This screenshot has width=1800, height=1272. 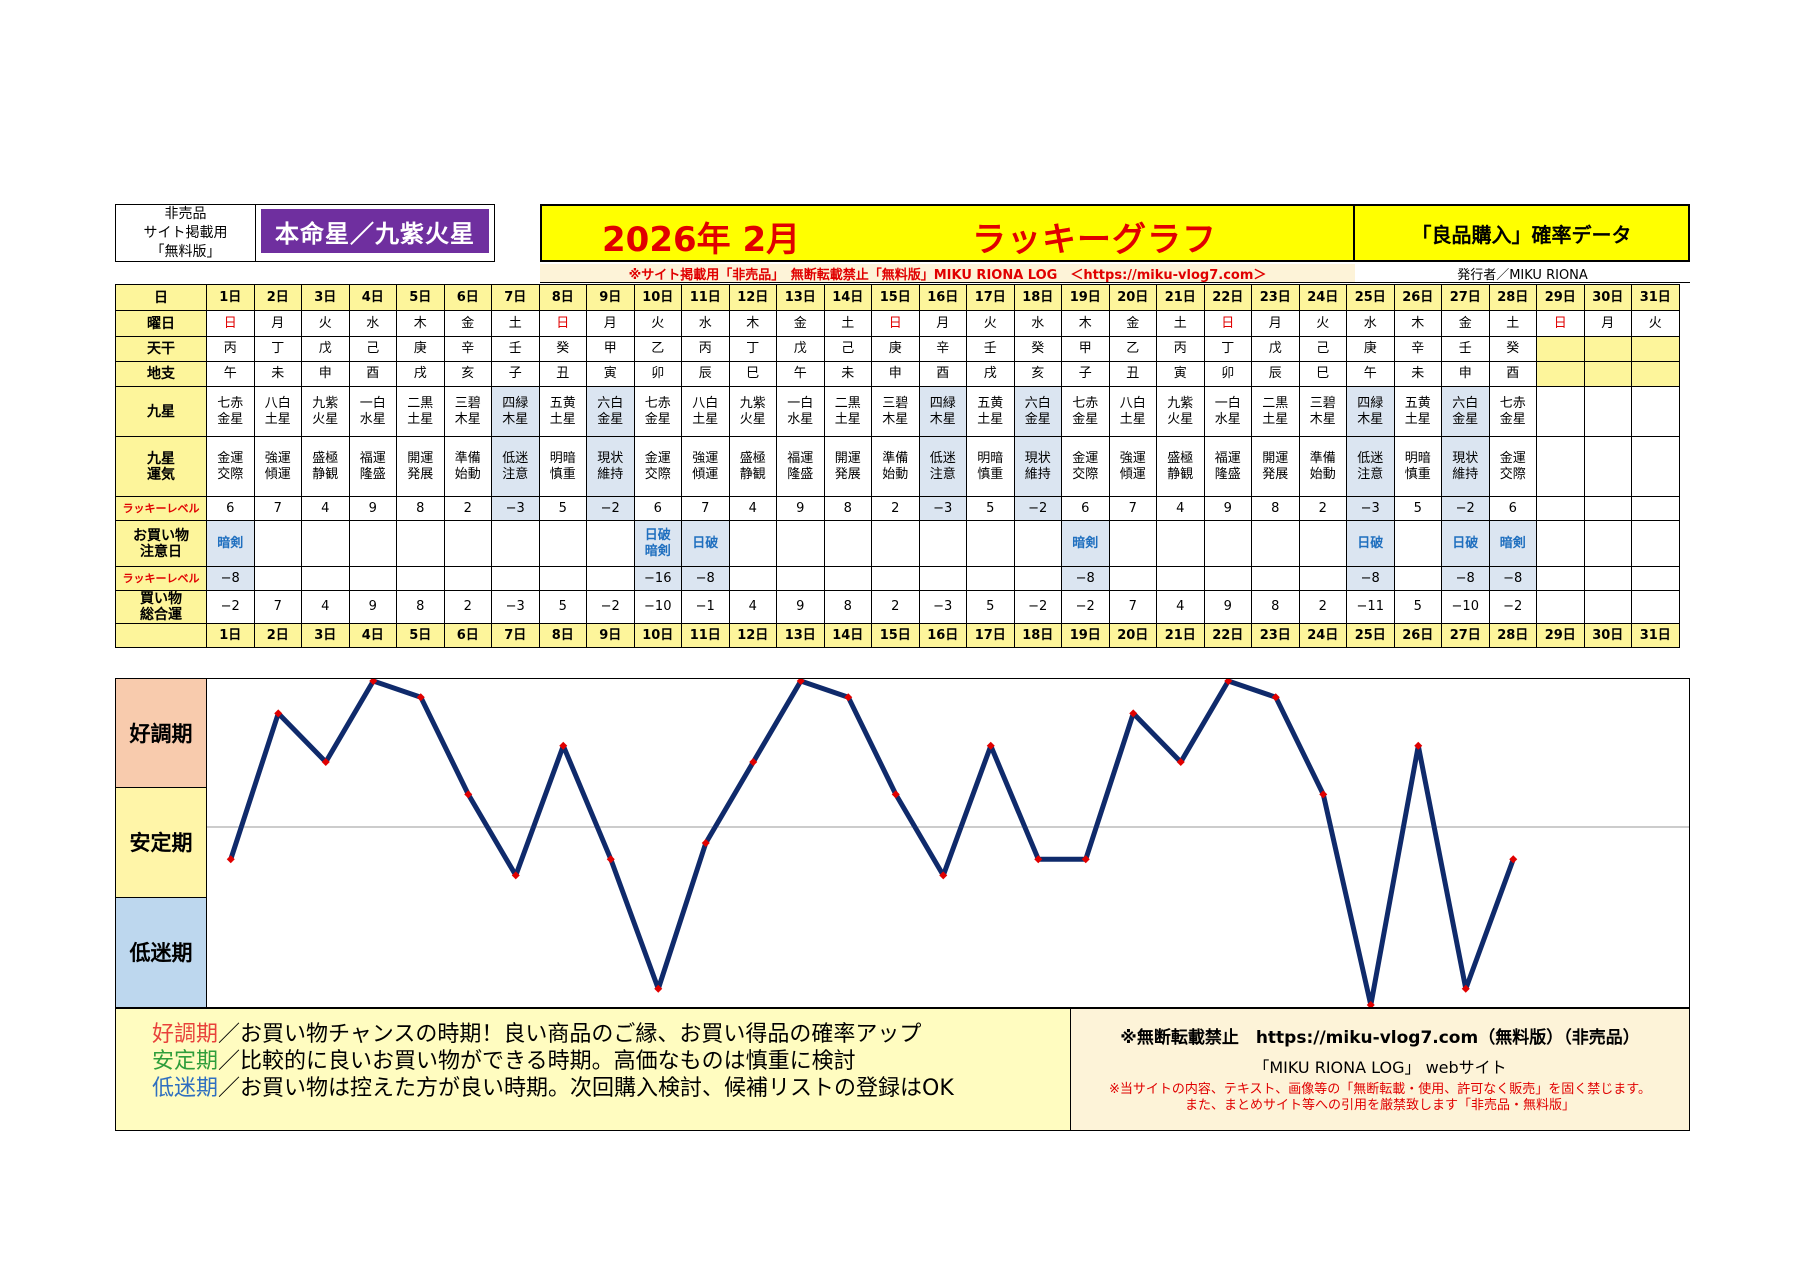 What do you see at coordinates (161, 297) in the screenshot?
I see `row-label: 日` at bounding box center [161, 297].